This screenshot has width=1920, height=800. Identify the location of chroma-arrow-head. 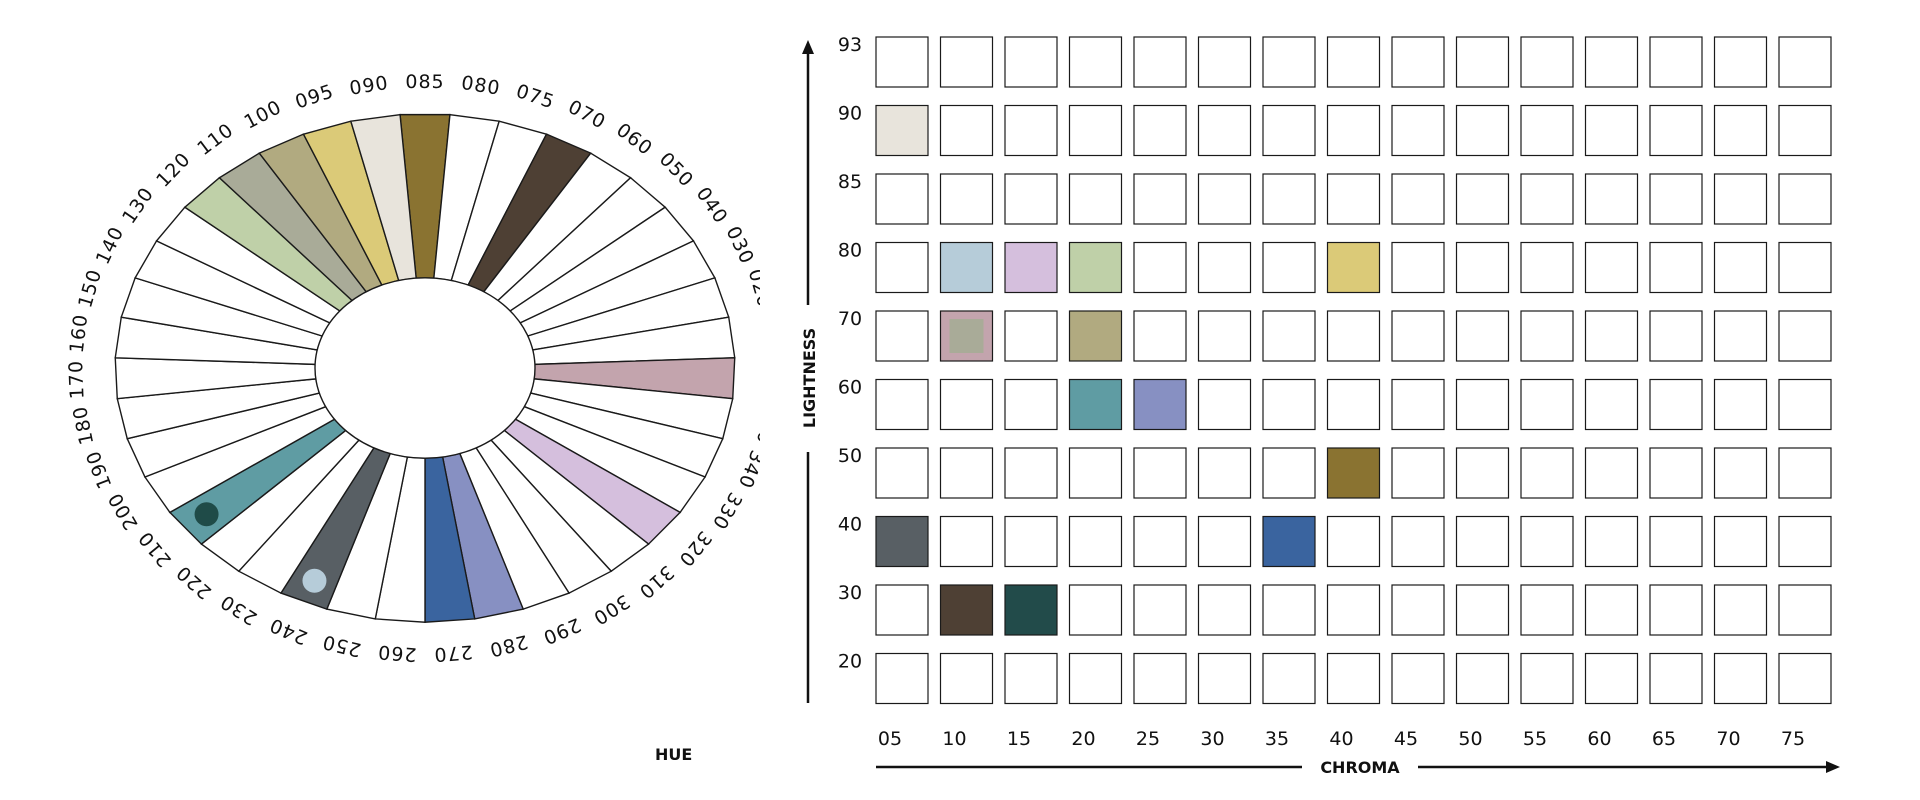
(1833, 767).